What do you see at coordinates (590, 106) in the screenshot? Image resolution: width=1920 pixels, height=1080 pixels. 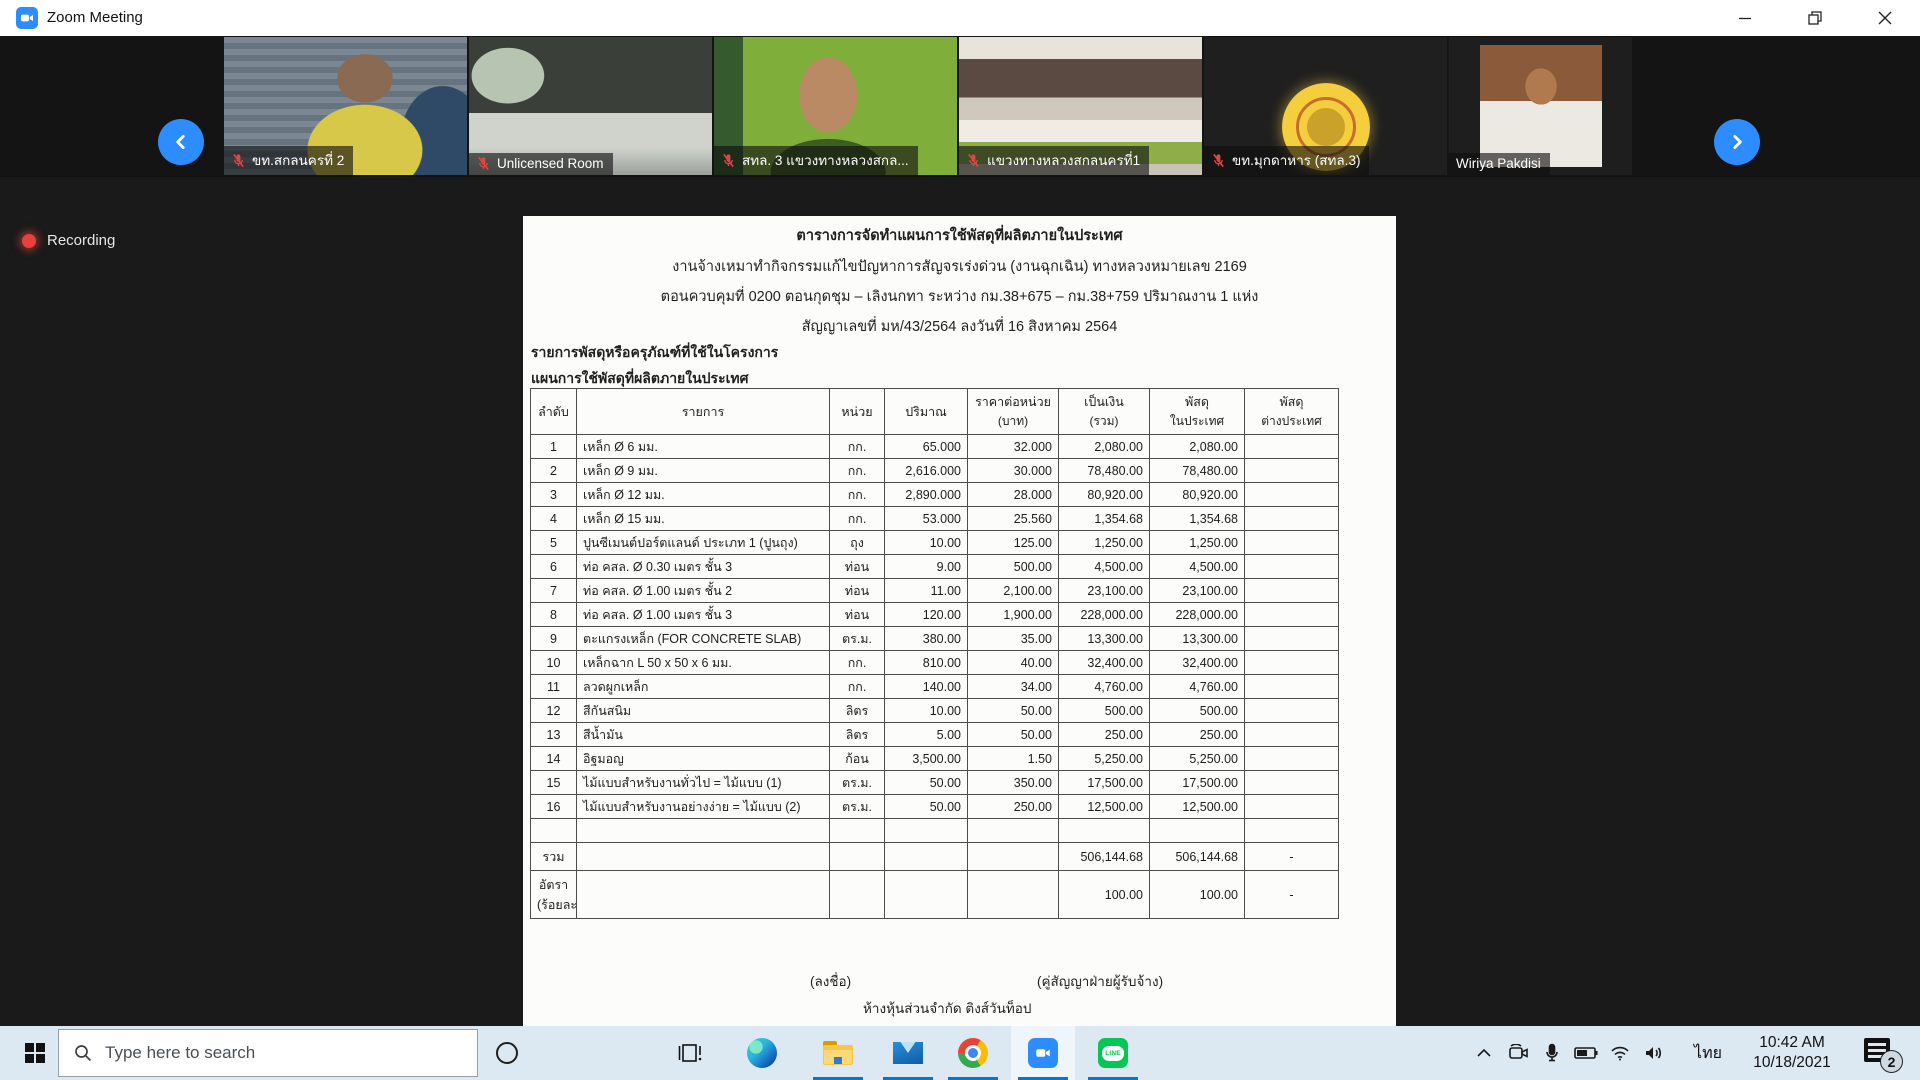 I see `video-tile: Unlicensed Room` at bounding box center [590, 106].